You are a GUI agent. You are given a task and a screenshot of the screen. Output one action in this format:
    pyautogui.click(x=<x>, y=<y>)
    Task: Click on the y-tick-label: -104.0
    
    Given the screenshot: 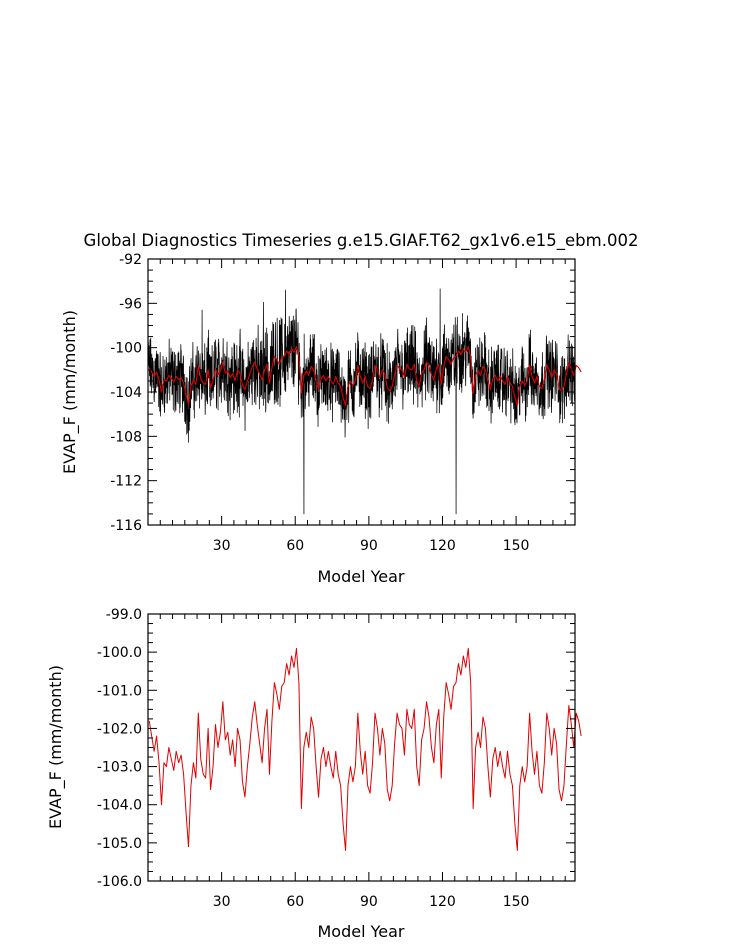 What is the action you would take?
    pyautogui.click(x=119, y=806)
    